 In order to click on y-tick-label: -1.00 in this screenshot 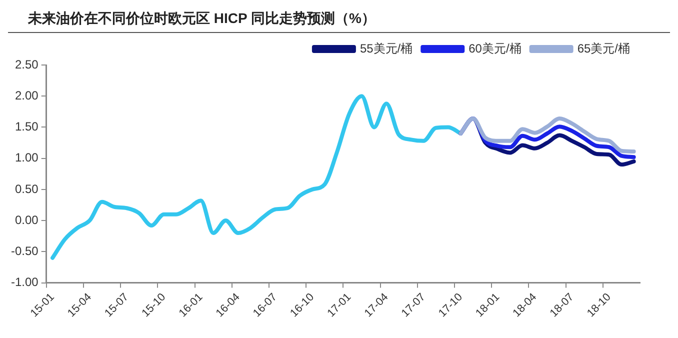, I will do `click(24, 282)`.